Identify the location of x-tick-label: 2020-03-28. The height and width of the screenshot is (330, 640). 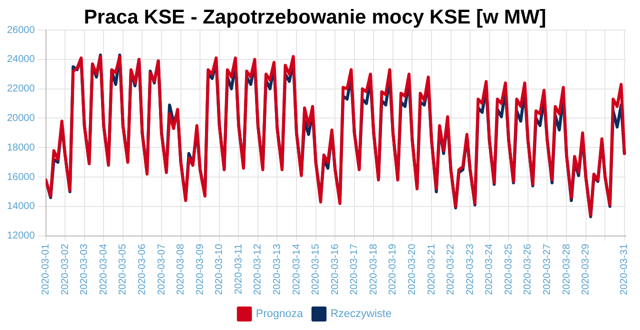
(566, 269).